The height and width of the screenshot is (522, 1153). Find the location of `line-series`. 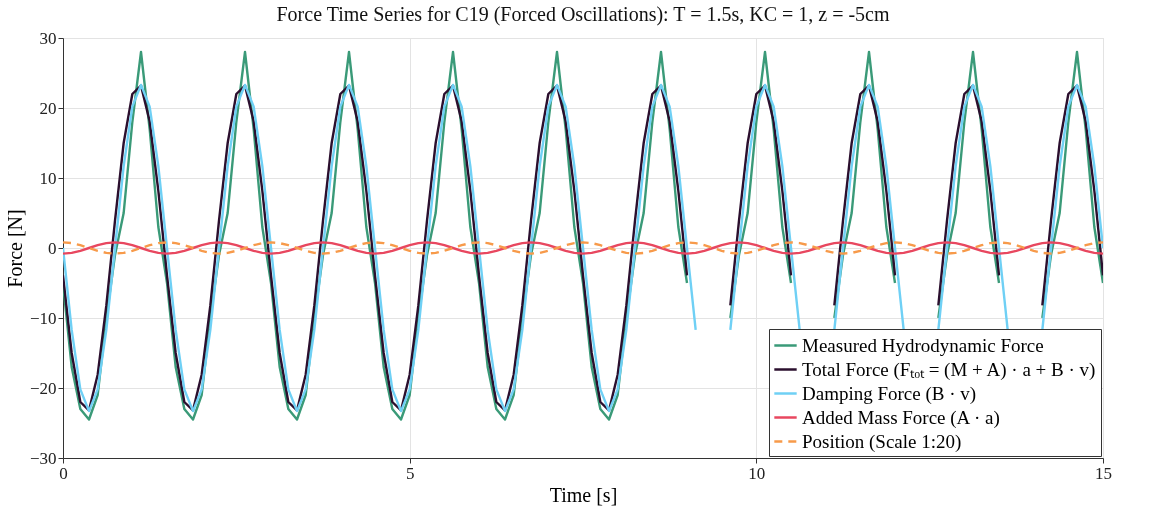

line-series is located at coordinates (583, 248).